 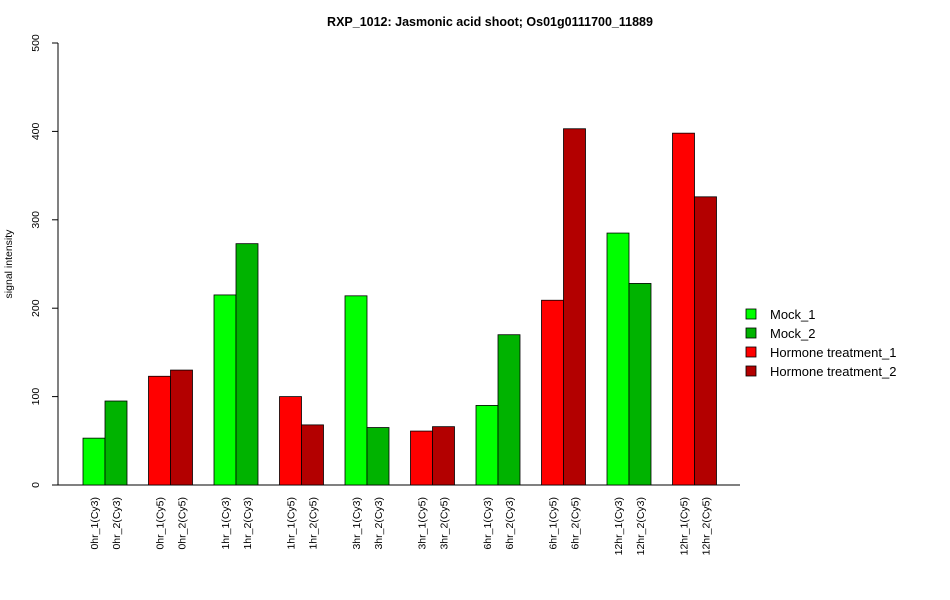 I want to click on x-tick-label: 1hr_2(Cy5), so click(x=314, y=523).